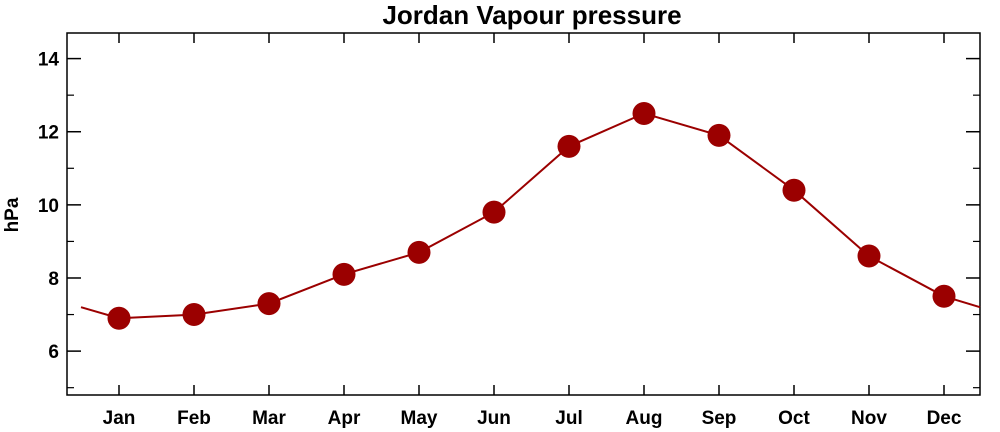 This screenshot has width=1000, height=432. What do you see at coordinates (119, 318) in the screenshot?
I see `data-point-jan` at bounding box center [119, 318].